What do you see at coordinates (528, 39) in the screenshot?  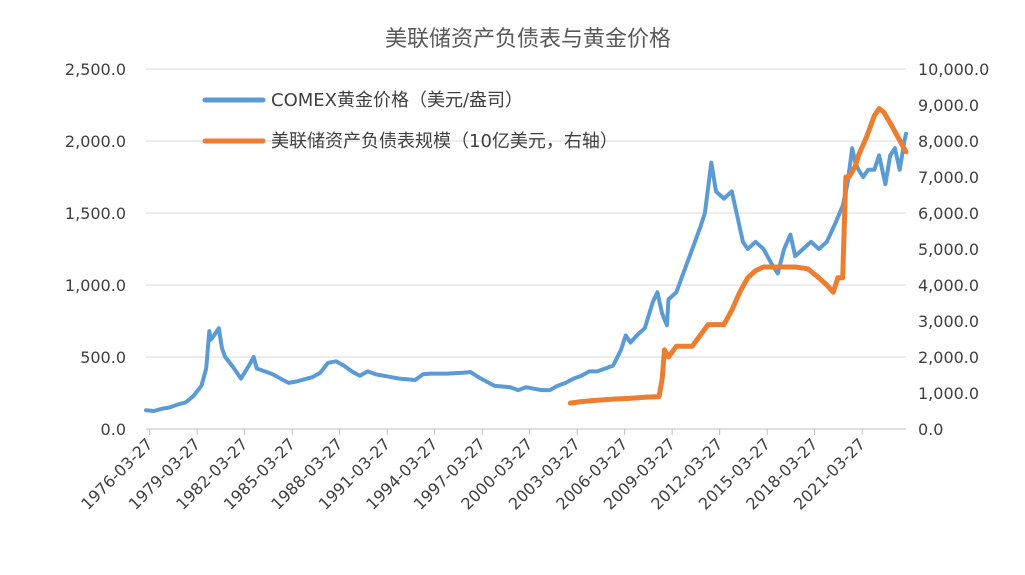 I see `chart-title: 美联储资产负债表与黄金价格` at bounding box center [528, 39].